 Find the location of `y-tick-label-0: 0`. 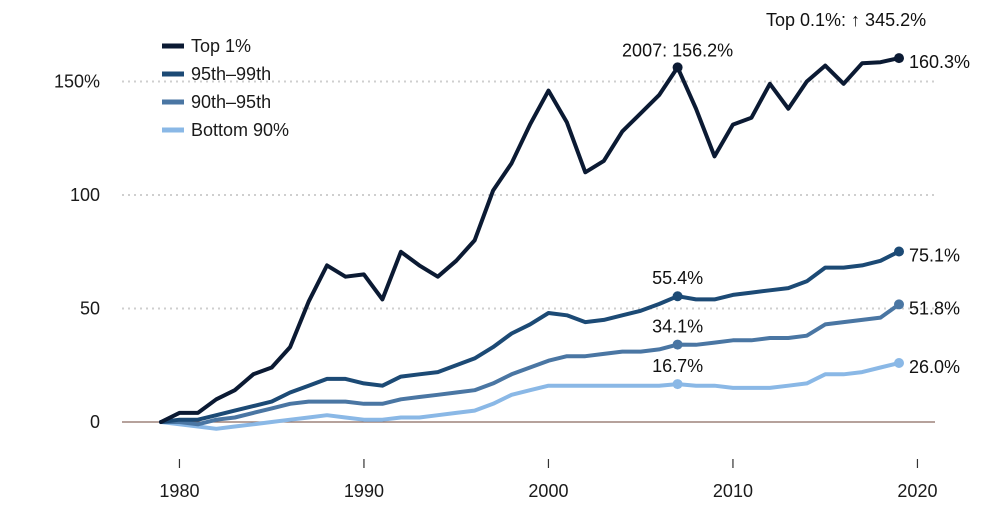

y-tick-label-0: 0 is located at coordinates (95, 422).